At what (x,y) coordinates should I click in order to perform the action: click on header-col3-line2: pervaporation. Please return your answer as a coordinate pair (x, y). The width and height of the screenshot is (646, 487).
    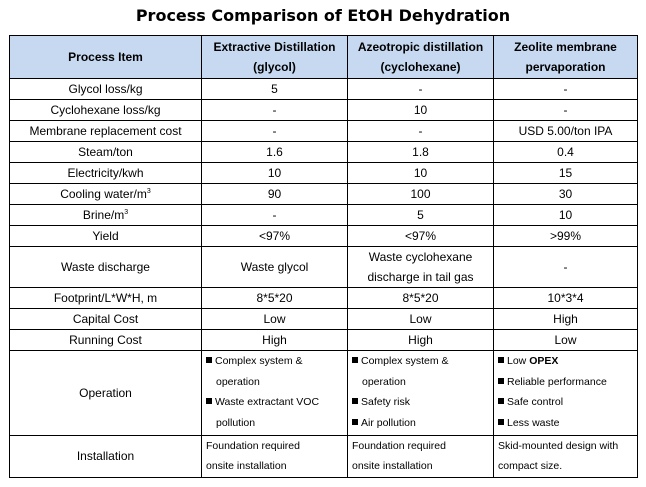
    Looking at the image, I should click on (565, 67).